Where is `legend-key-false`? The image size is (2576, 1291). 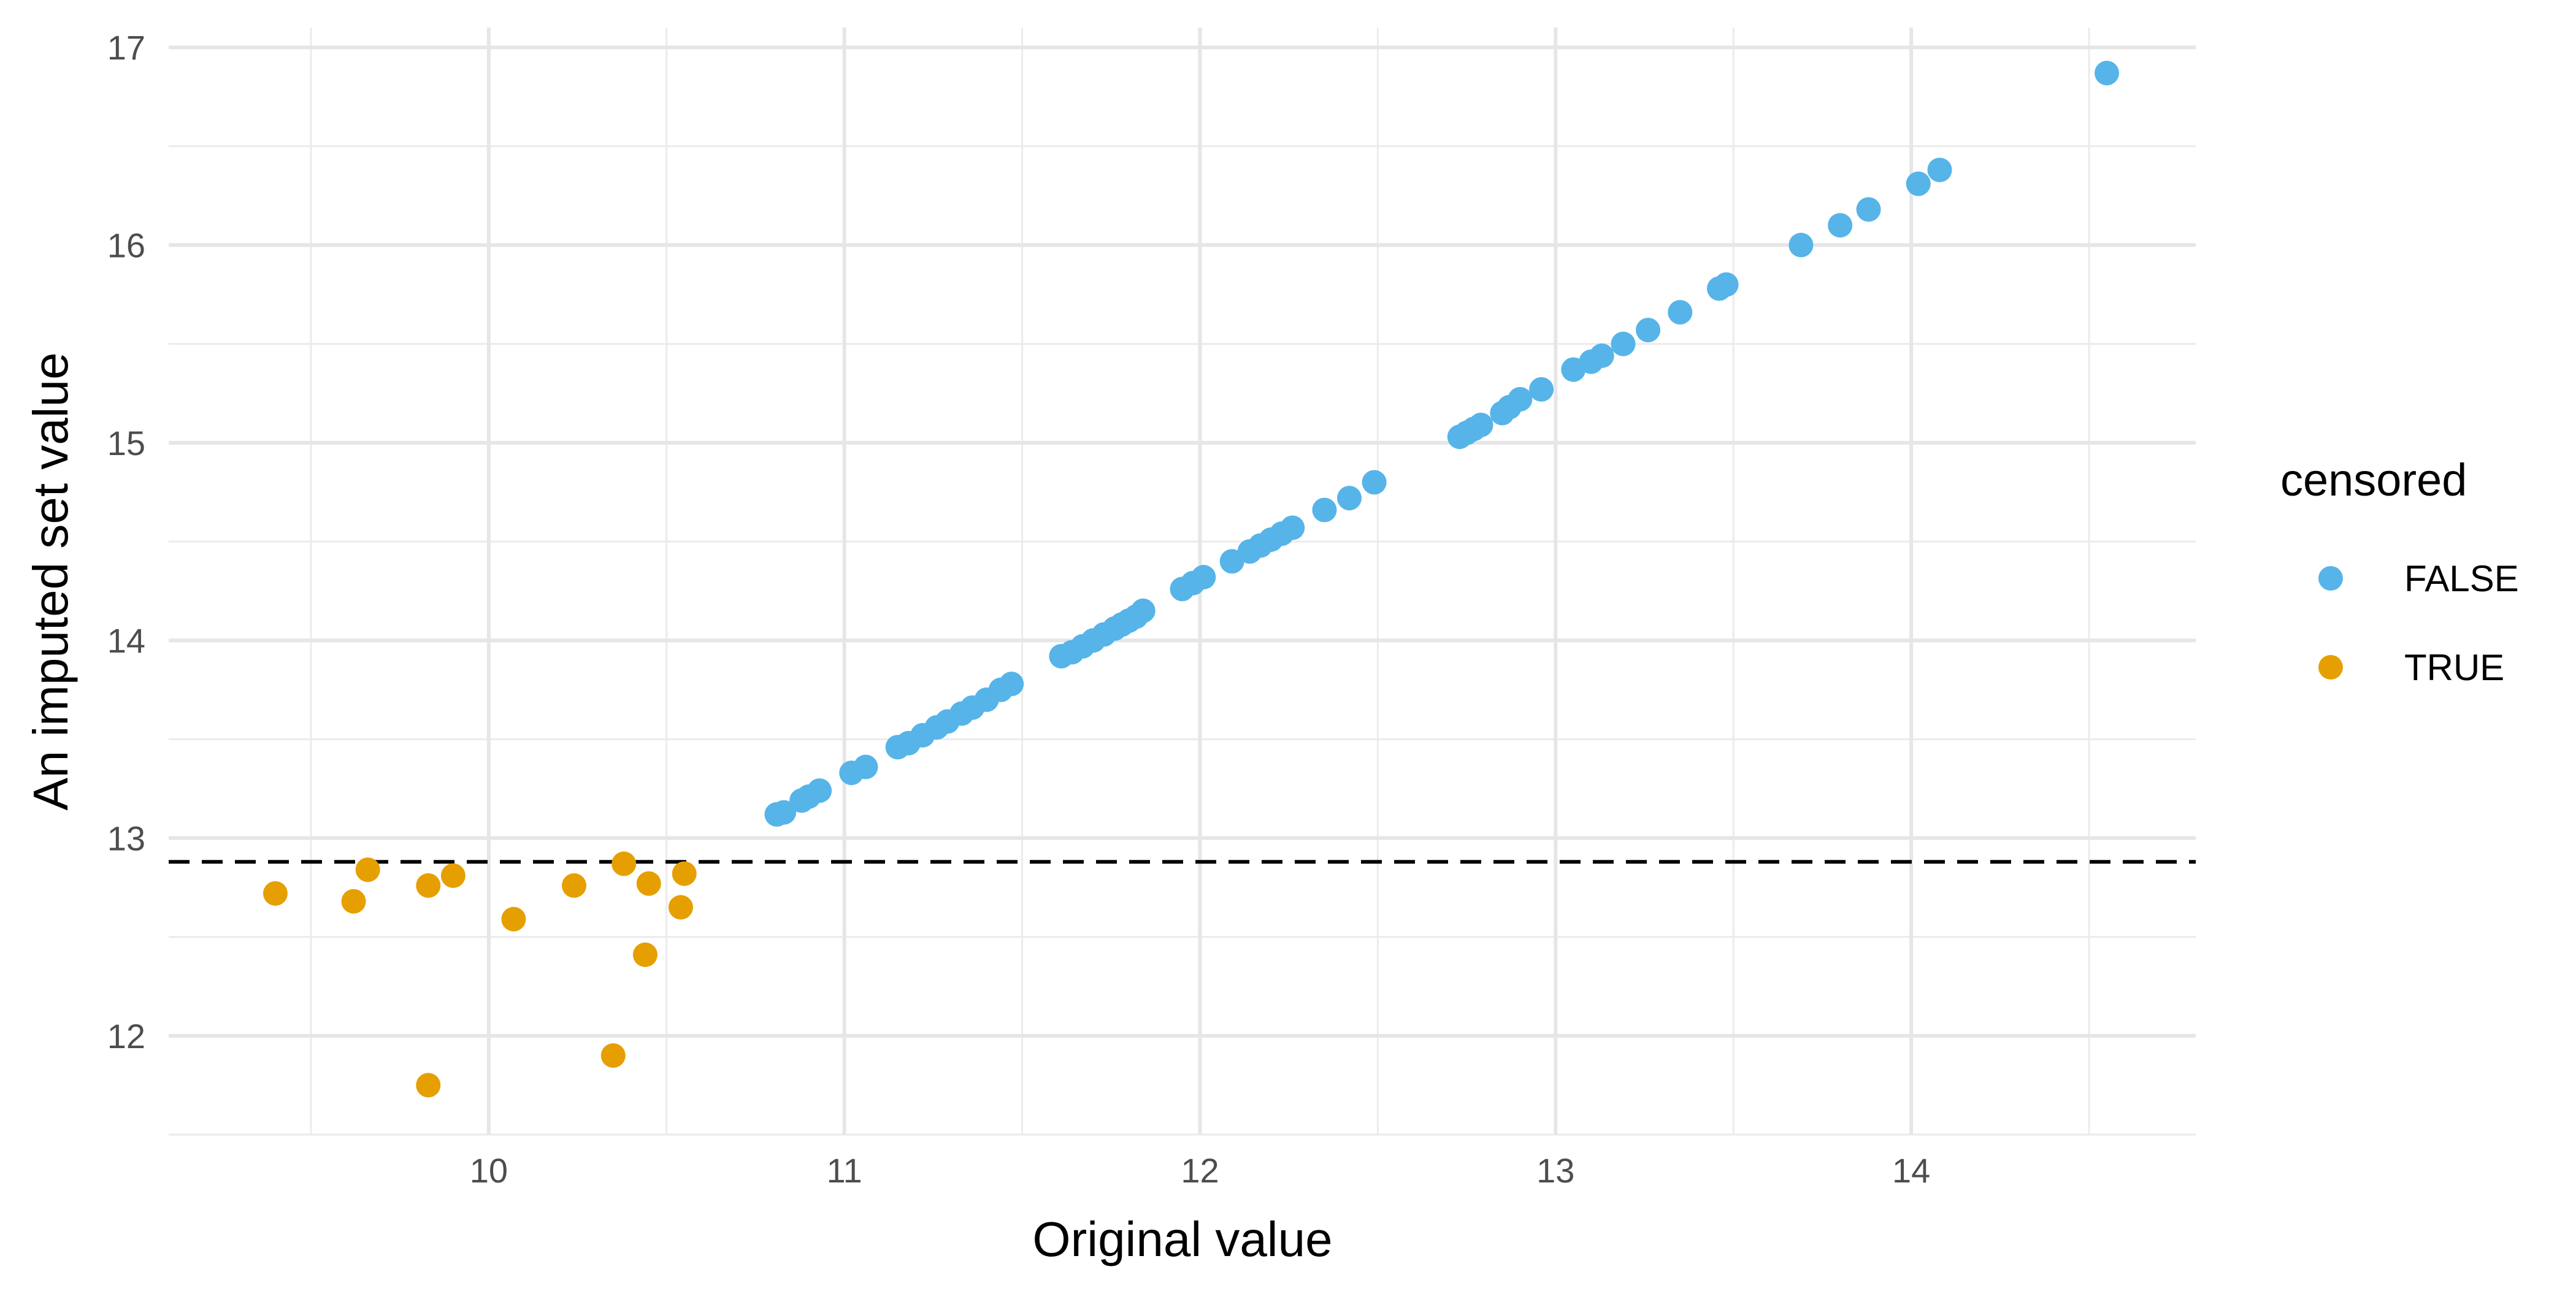
legend-key-false is located at coordinates (2330, 578).